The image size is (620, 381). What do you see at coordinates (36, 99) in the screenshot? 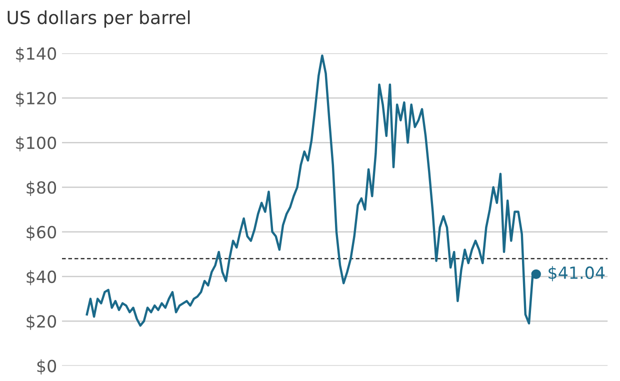
I see `y-tick-label: $120` at bounding box center [36, 99].